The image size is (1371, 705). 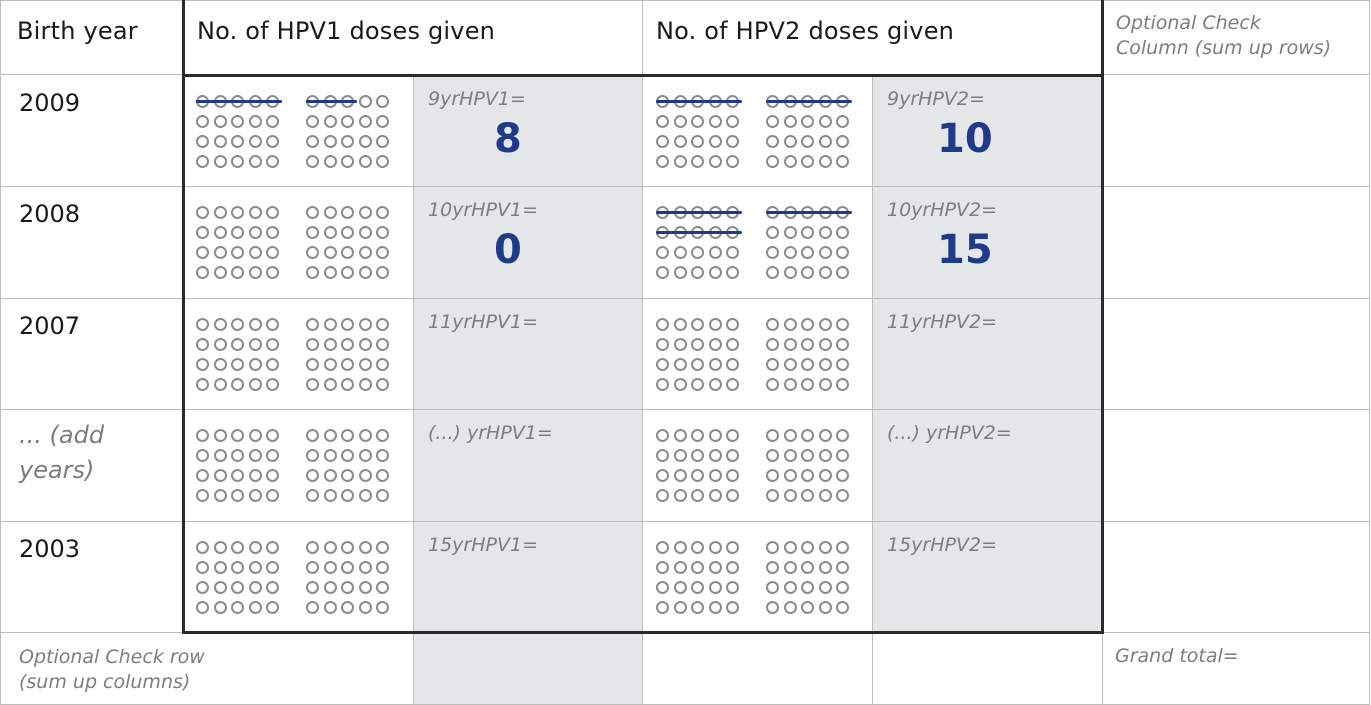 What do you see at coordinates (987, 669) in the screenshot?
I see `footer-hpv2-total-cell` at bounding box center [987, 669].